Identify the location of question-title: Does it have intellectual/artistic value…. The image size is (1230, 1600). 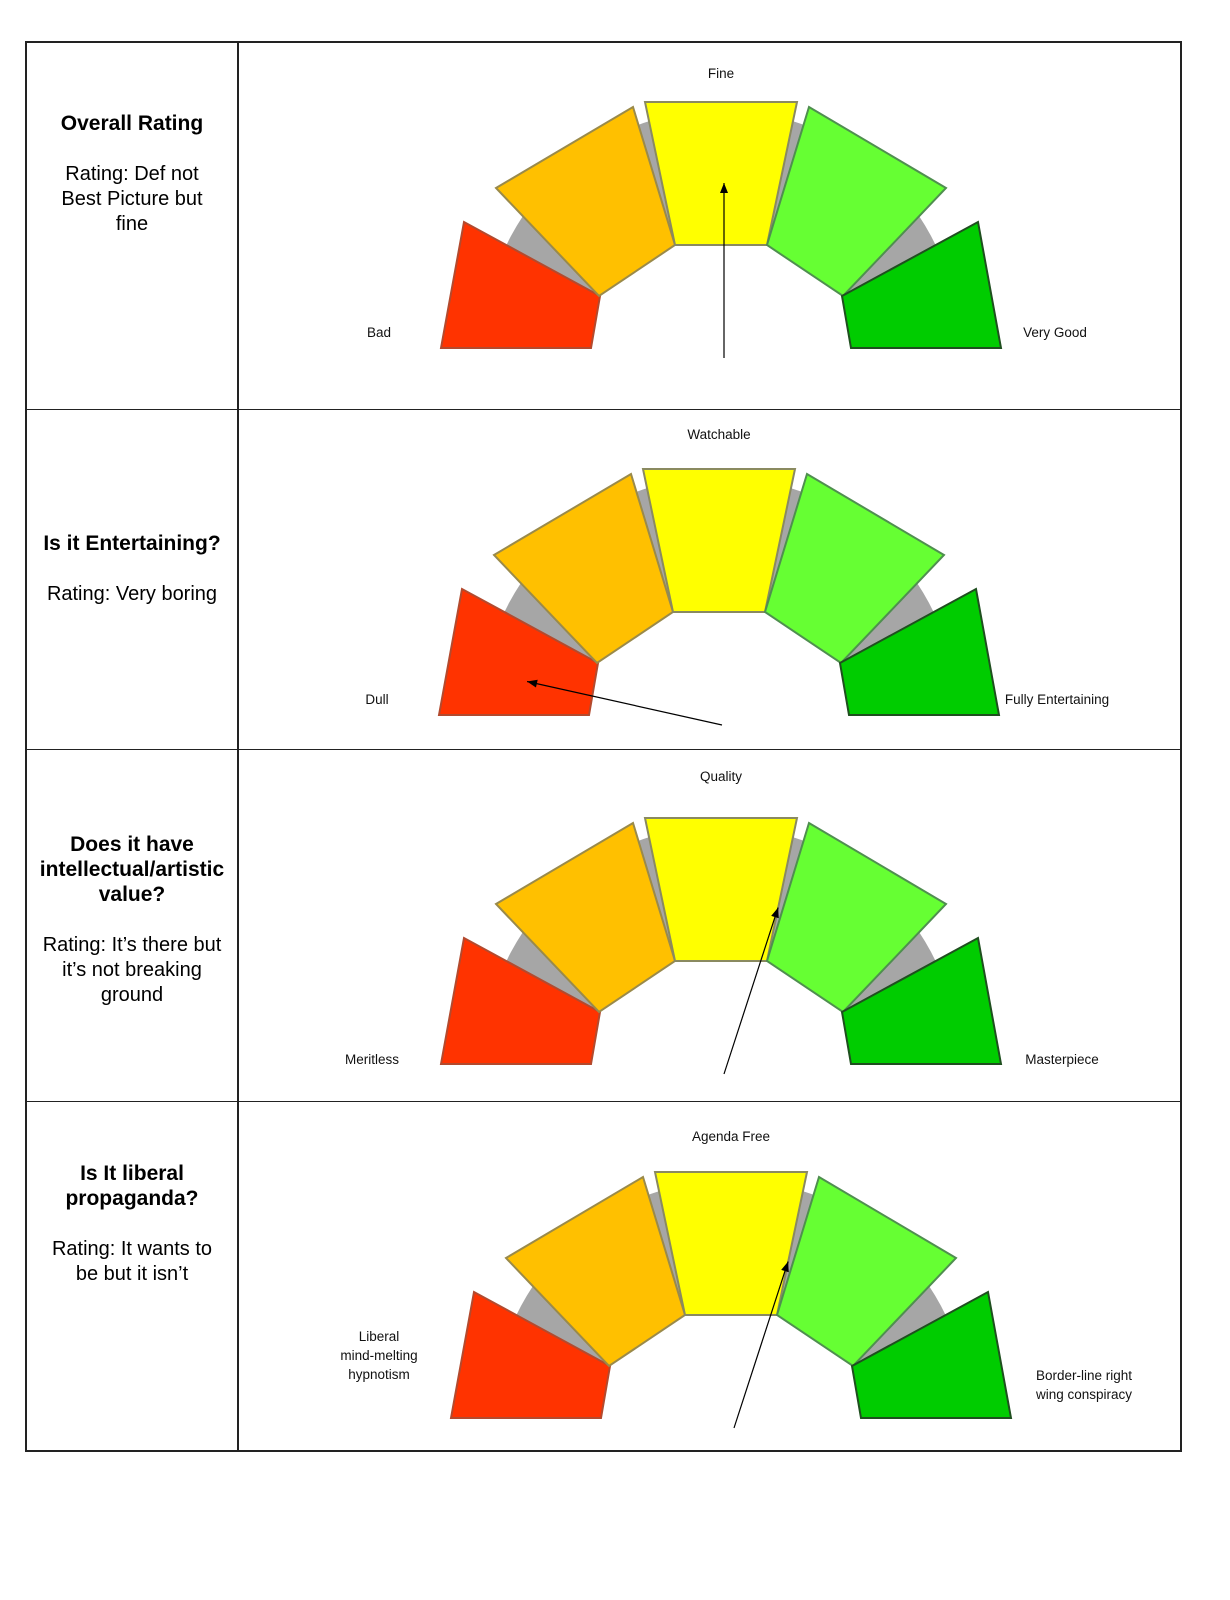
(132, 869).